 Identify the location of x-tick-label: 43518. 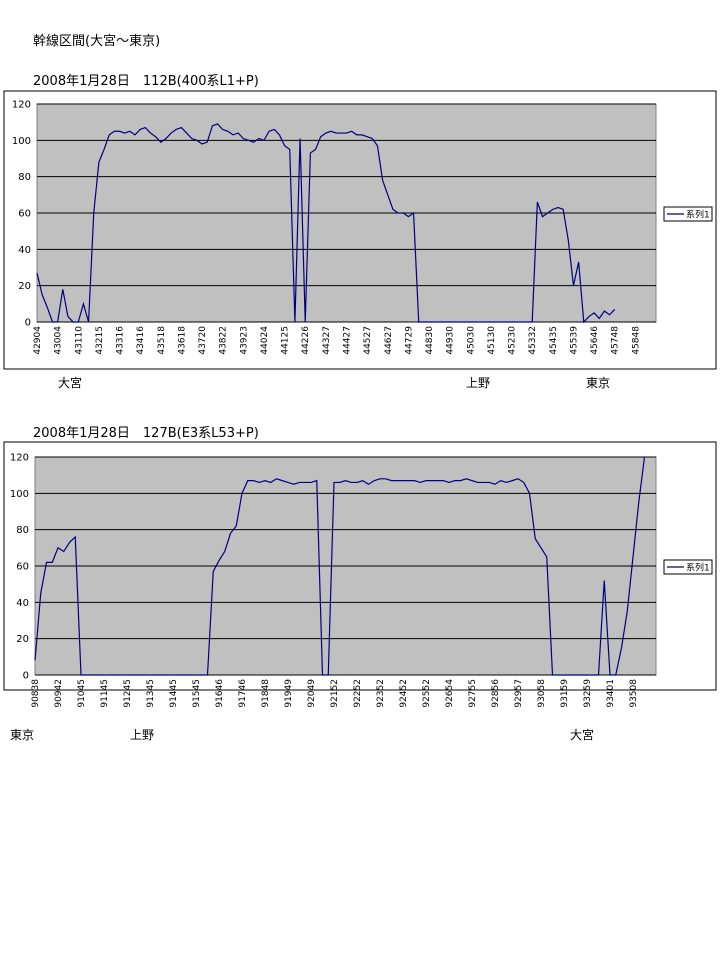
(162, 340).